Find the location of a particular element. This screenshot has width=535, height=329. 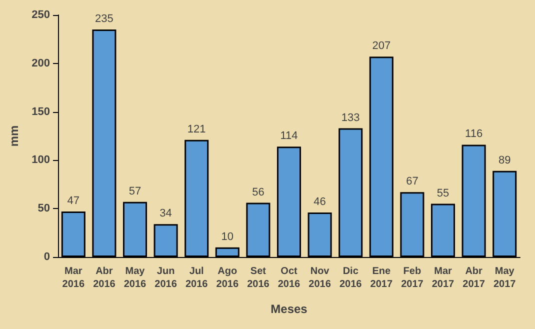

data-label: 235 is located at coordinates (104, 19).